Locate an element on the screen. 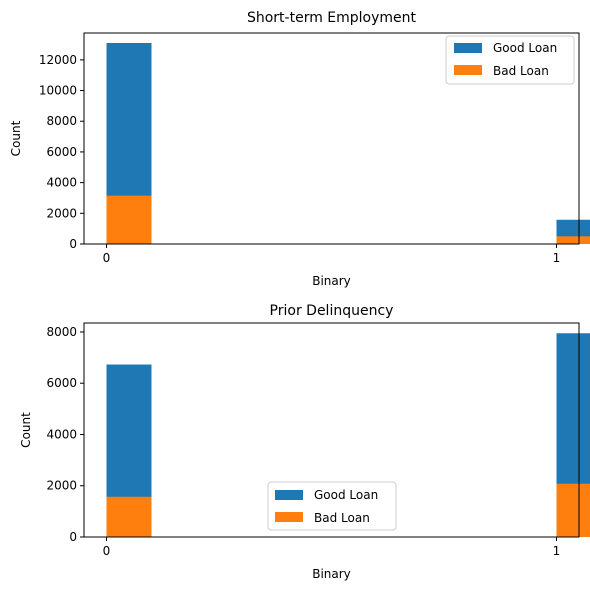 The image size is (590, 590). y-tick-label: 10000 is located at coordinates (58, 91).